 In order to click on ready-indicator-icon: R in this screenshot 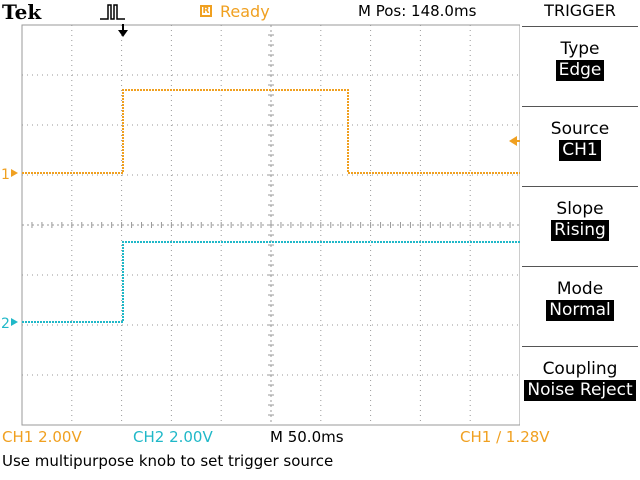, I will do `click(206, 11)`.